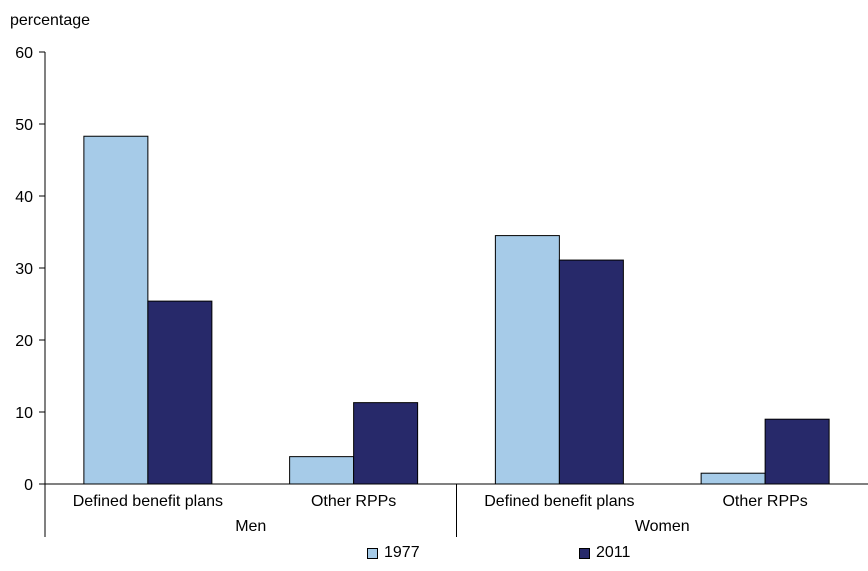 Image resolution: width=868 pixels, height=571 pixels. Describe the element at coordinates (24, 269) in the screenshot. I see `y-tick-label: 30` at that location.